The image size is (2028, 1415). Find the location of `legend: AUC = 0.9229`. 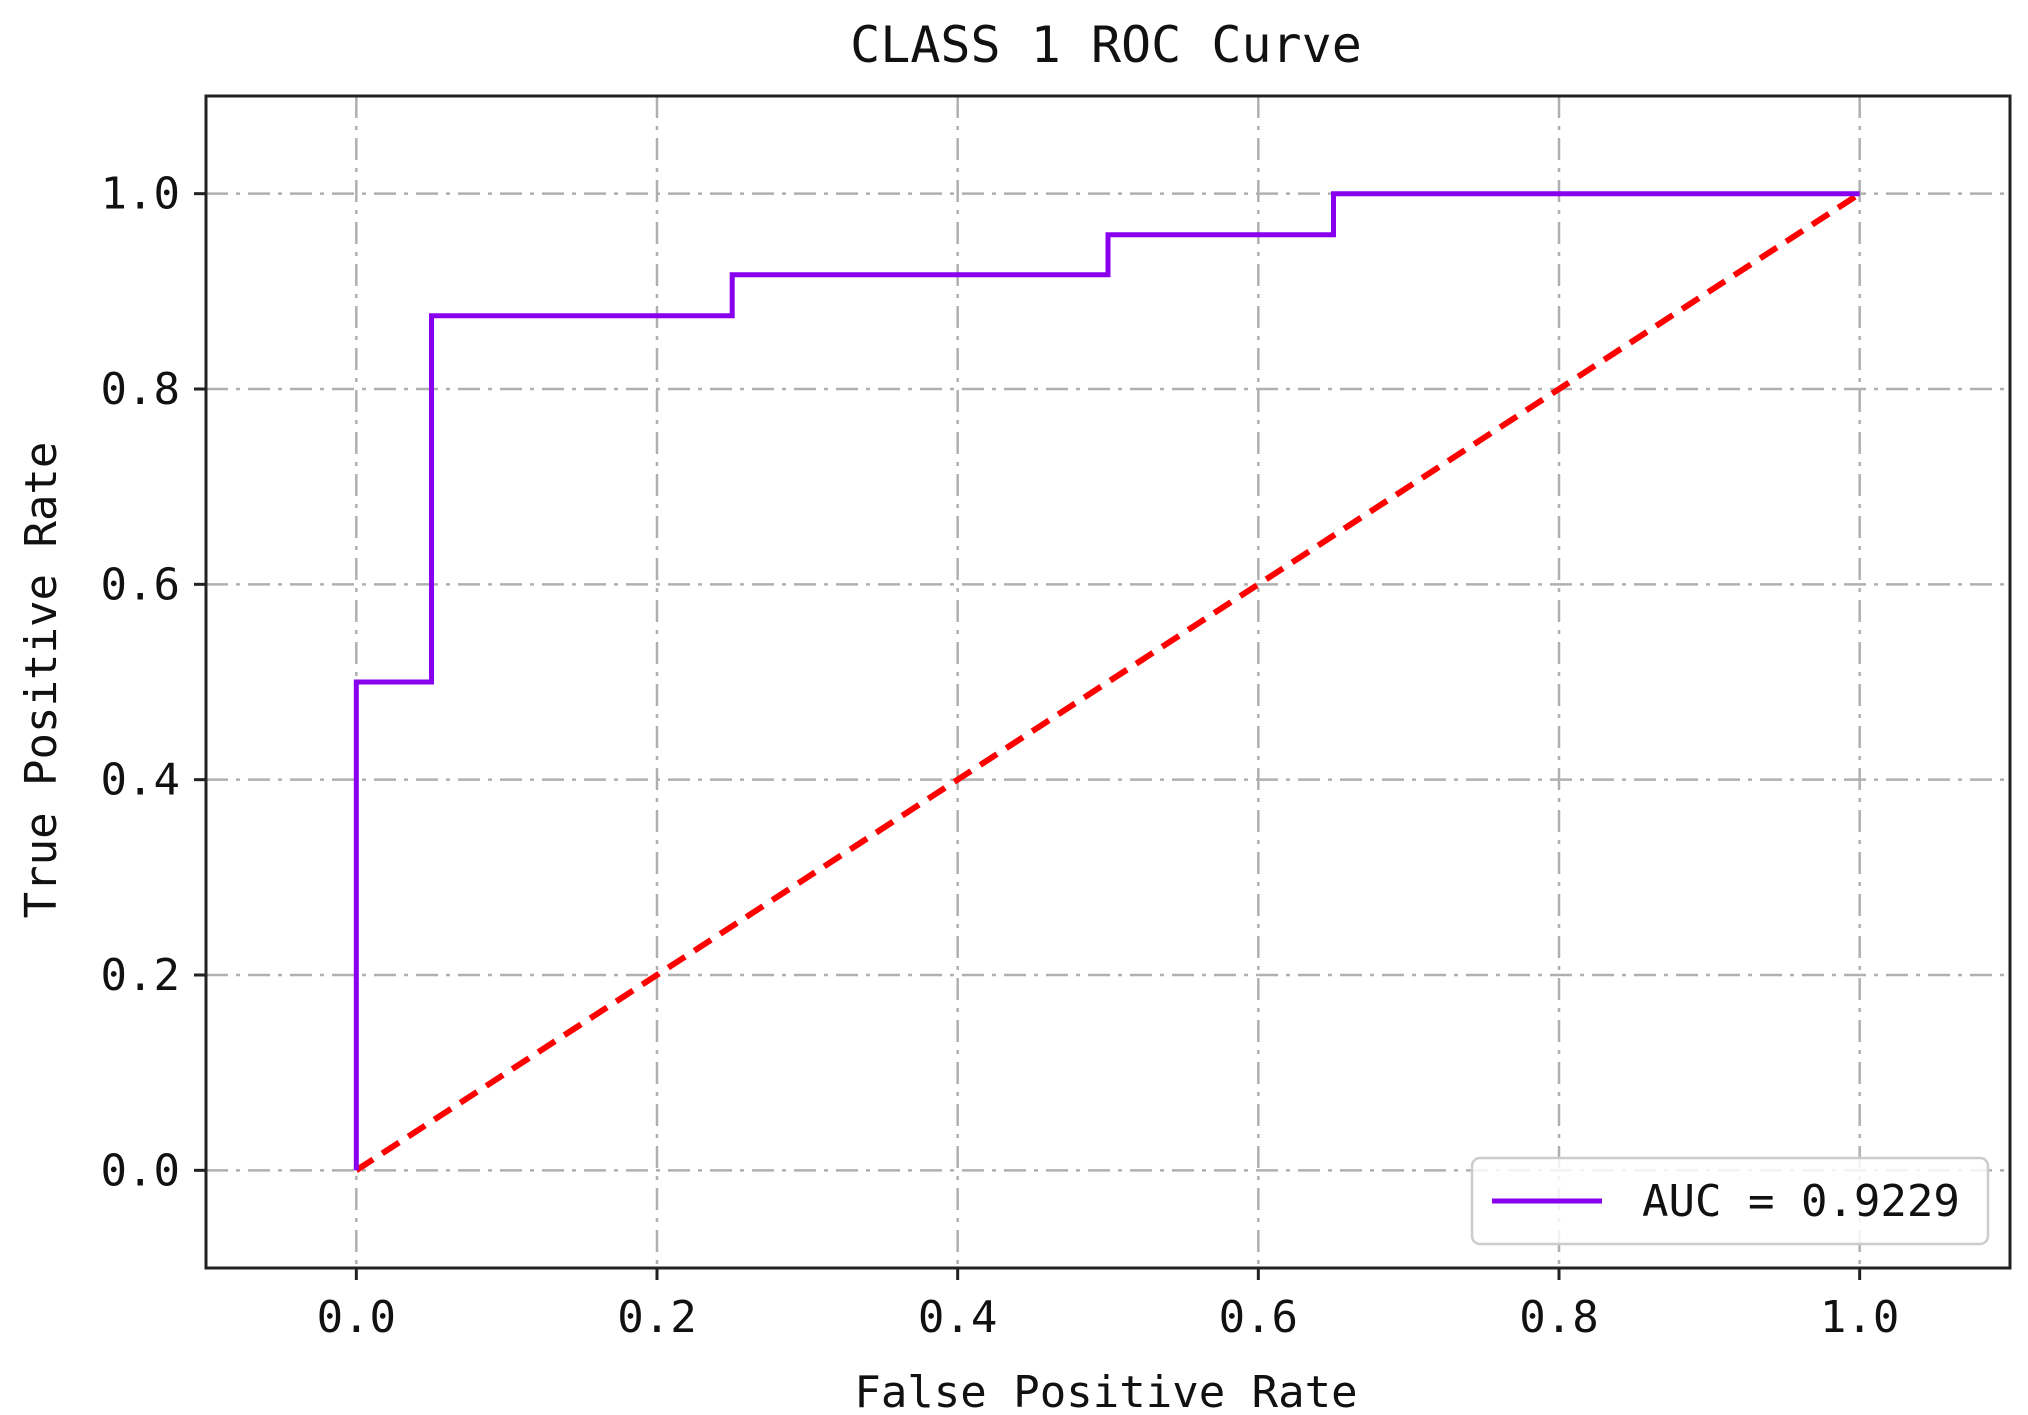

legend: AUC = 0.9229 is located at coordinates (1730, 1201).